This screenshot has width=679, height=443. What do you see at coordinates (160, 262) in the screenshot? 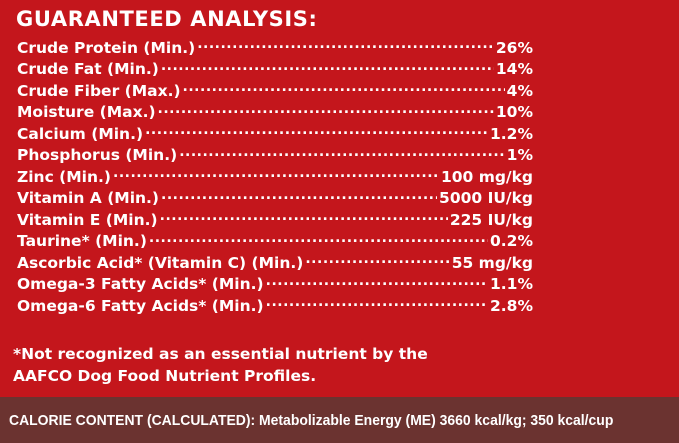
I see `nutrient-label: Ascorbic Acid* (Vitamin C) (Min.)` at bounding box center [160, 262].